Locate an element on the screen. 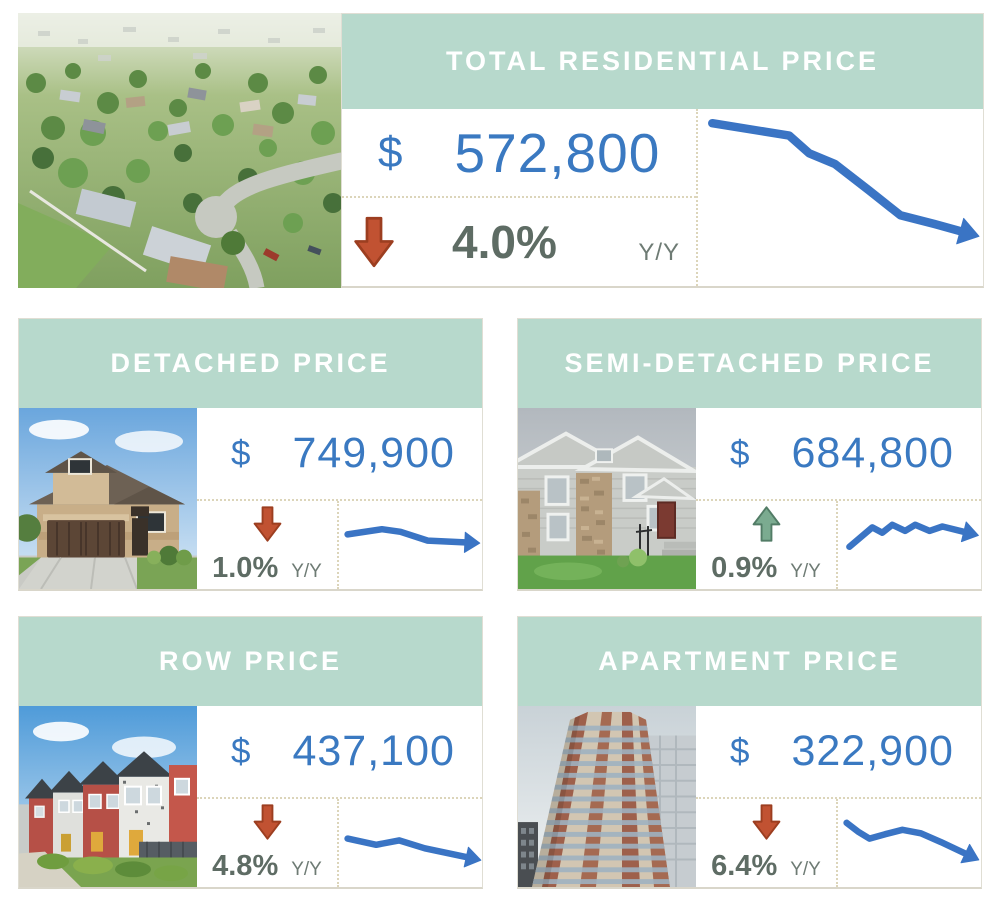  semi-detached-house-photo is located at coordinates (607, 498).